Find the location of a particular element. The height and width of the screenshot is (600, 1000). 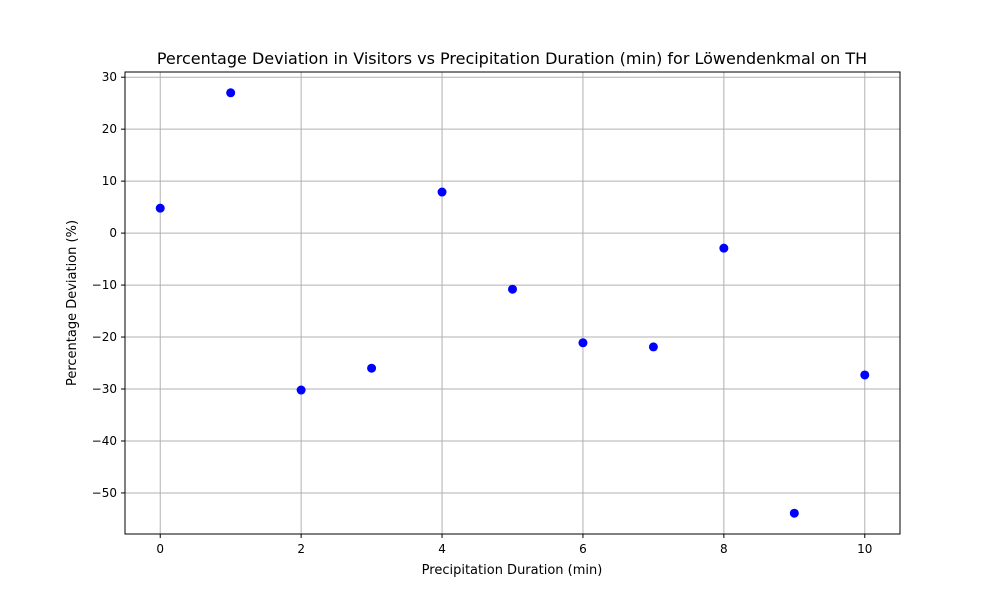

y-tick-label: −20 is located at coordinates (104, 337).